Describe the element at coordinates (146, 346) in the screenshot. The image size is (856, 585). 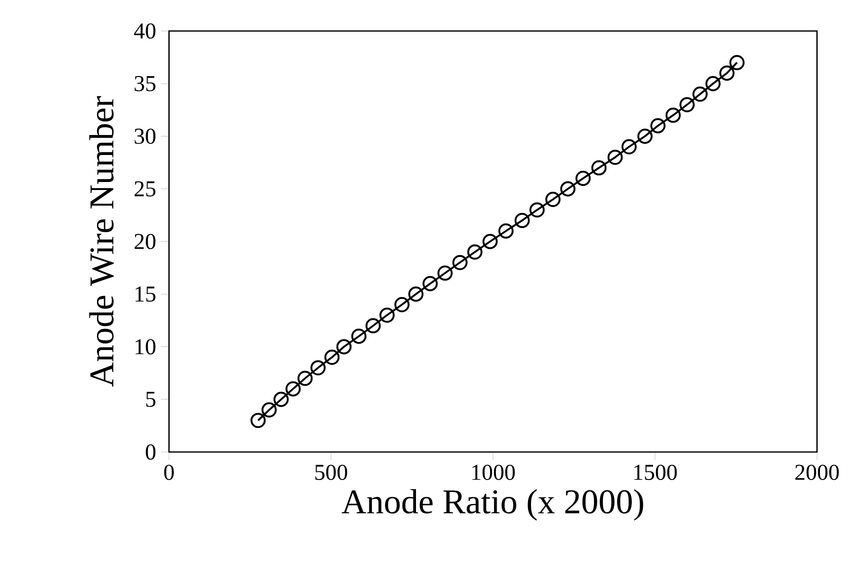
I see `y-tick-label: 10` at that location.